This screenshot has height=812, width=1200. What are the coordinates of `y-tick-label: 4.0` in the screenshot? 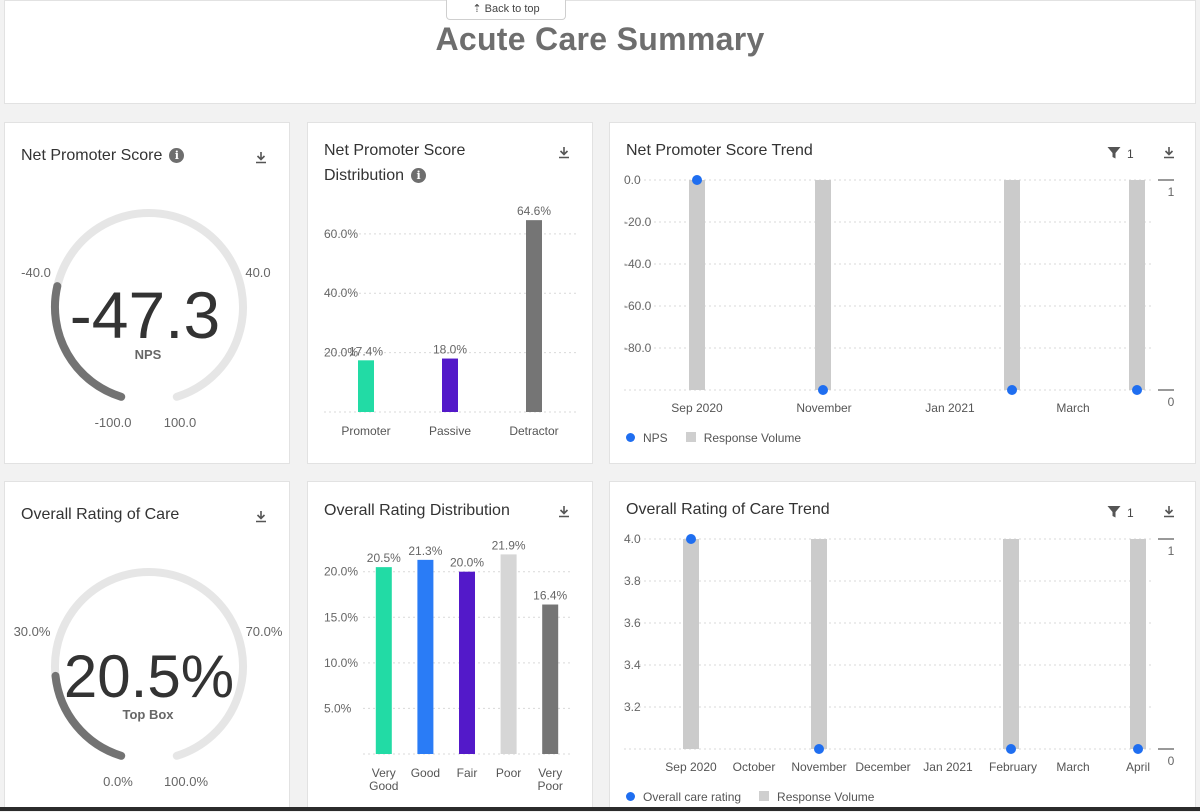 It's located at (632, 539).